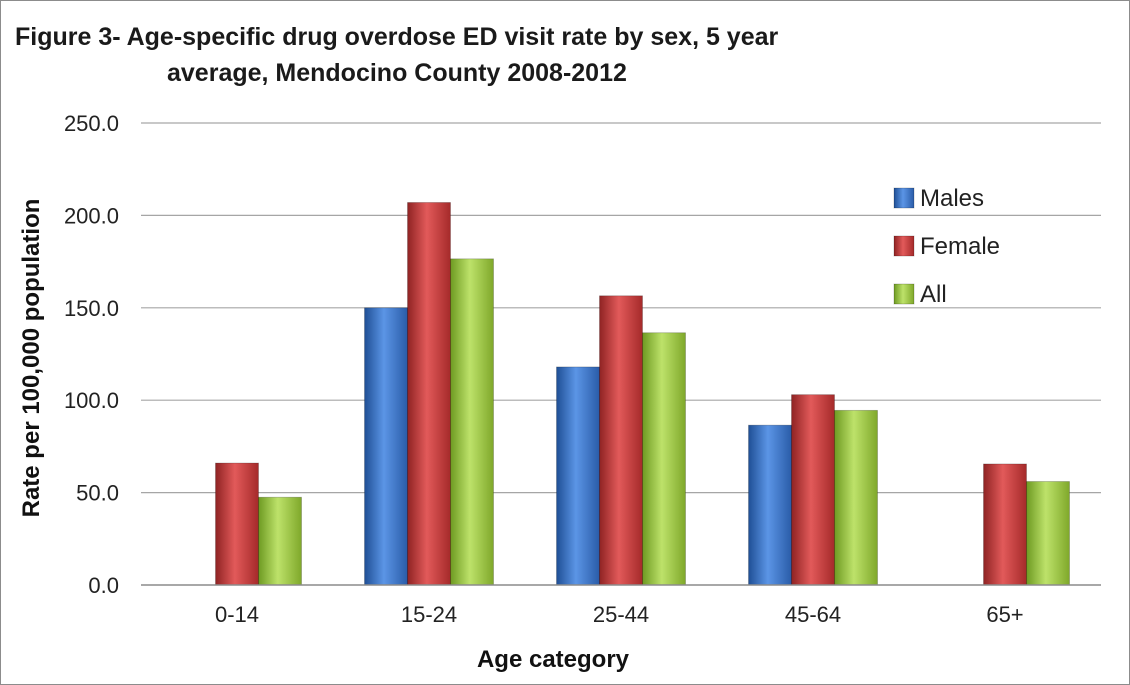  What do you see at coordinates (952, 198) in the screenshot?
I see `legend-label-males: Males` at bounding box center [952, 198].